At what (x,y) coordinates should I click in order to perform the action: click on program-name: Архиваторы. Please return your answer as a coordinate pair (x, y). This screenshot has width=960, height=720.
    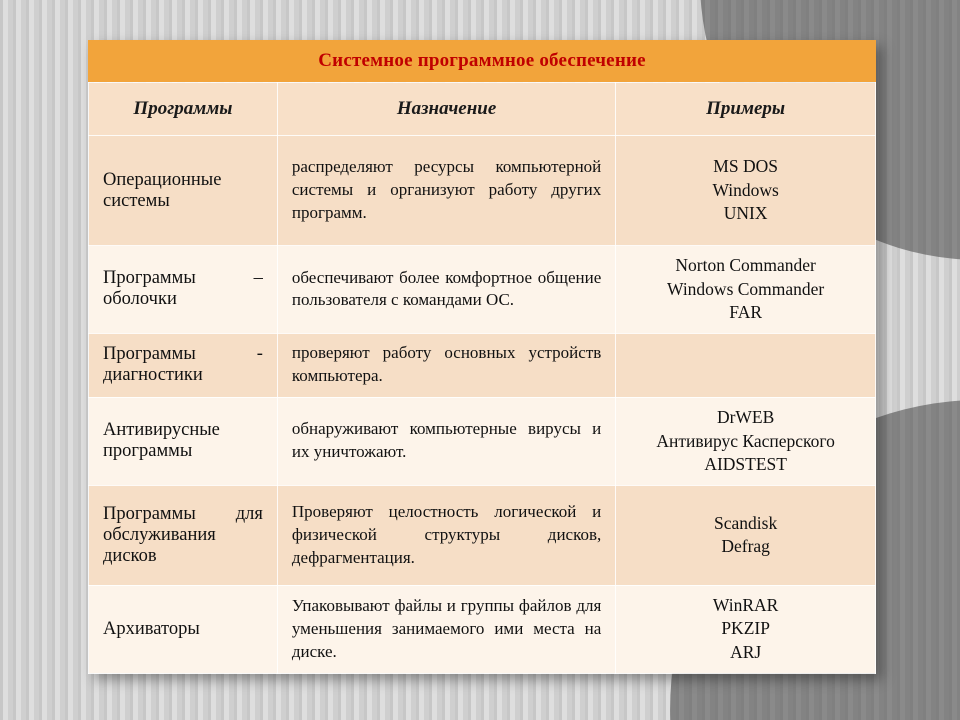
    Looking at the image, I should click on (183, 629).